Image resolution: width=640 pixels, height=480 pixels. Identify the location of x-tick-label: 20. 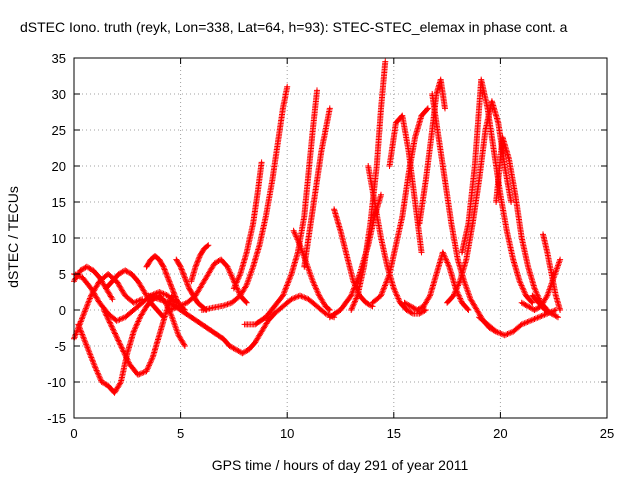
(500, 433).